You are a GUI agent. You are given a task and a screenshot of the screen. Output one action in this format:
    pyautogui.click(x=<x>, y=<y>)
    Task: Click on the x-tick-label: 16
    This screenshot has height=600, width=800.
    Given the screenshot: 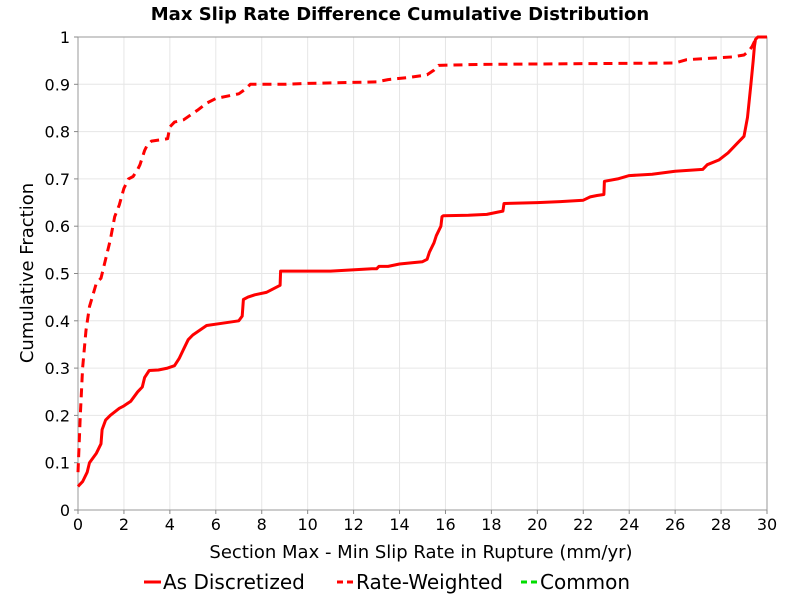 What is the action you would take?
    pyautogui.click(x=445, y=524)
    